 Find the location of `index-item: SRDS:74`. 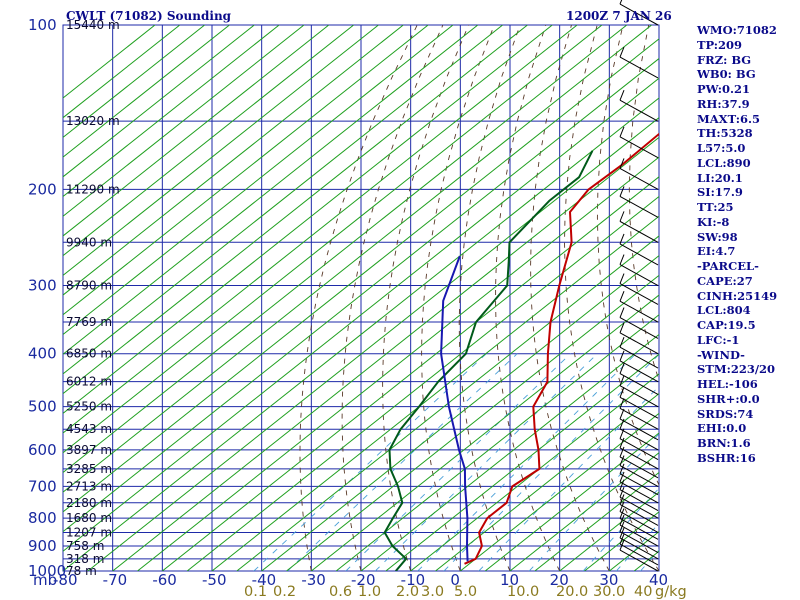

index-item: SRDS:74 is located at coordinates (725, 413).